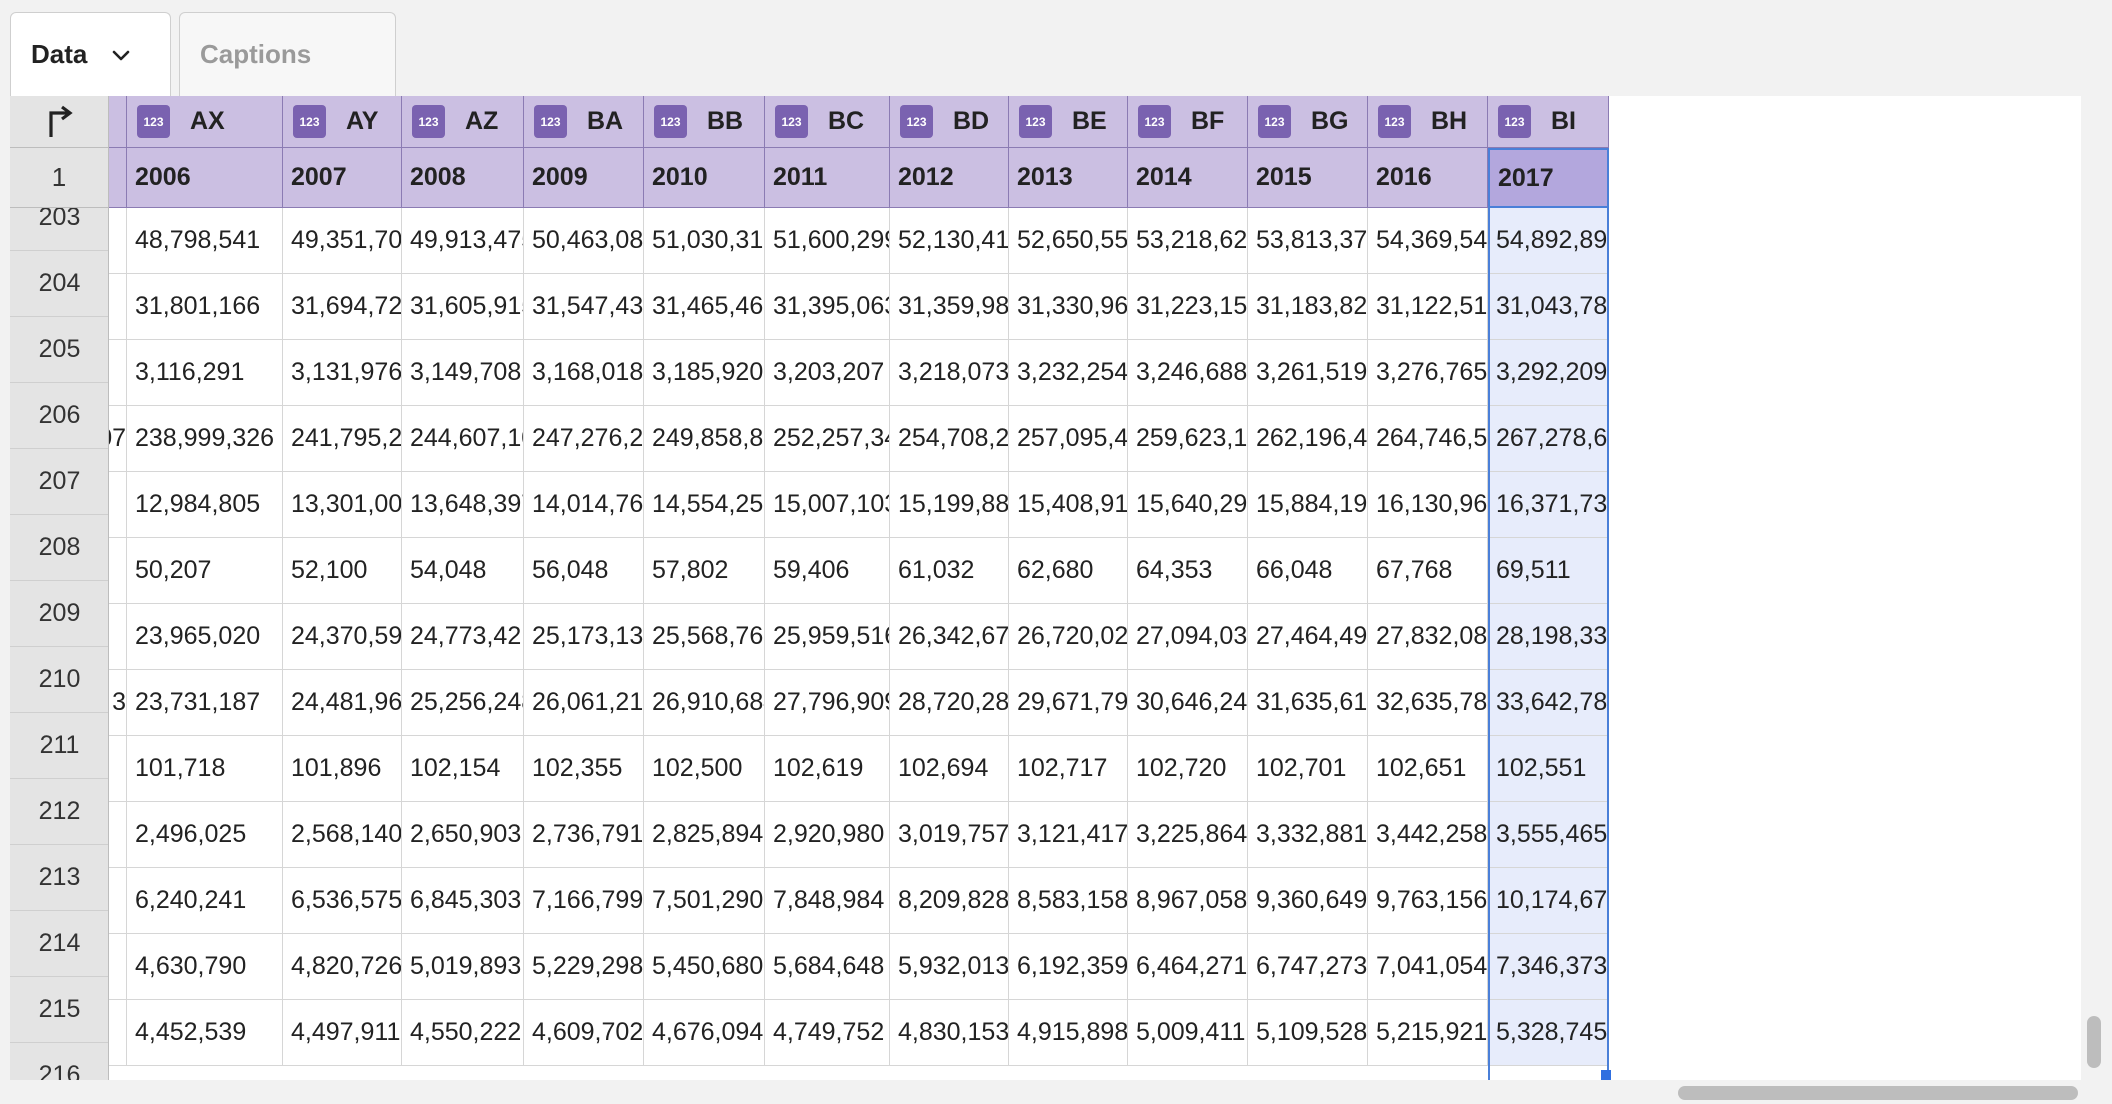 The height and width of the screenshot is (1104, 2112). Describe the element at coordinates (827, 835) in the screenshot. I see `table-cell: 2,920,980` at that location.